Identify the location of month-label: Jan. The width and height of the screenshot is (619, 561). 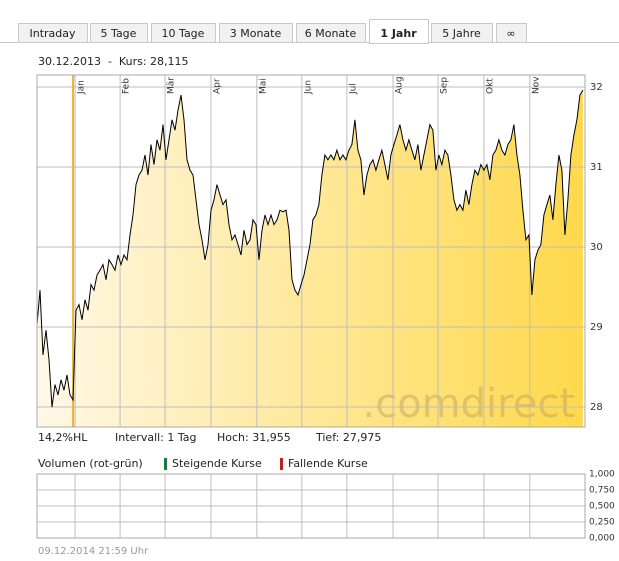
(82, 87).